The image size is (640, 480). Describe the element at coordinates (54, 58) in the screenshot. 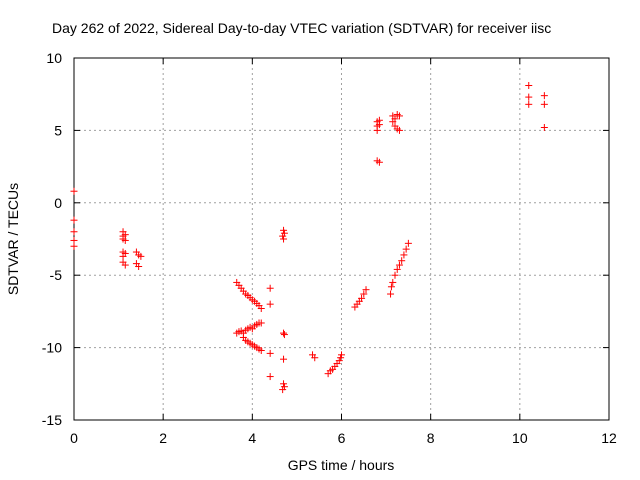

I see `y-tick-label: 10` at that location.